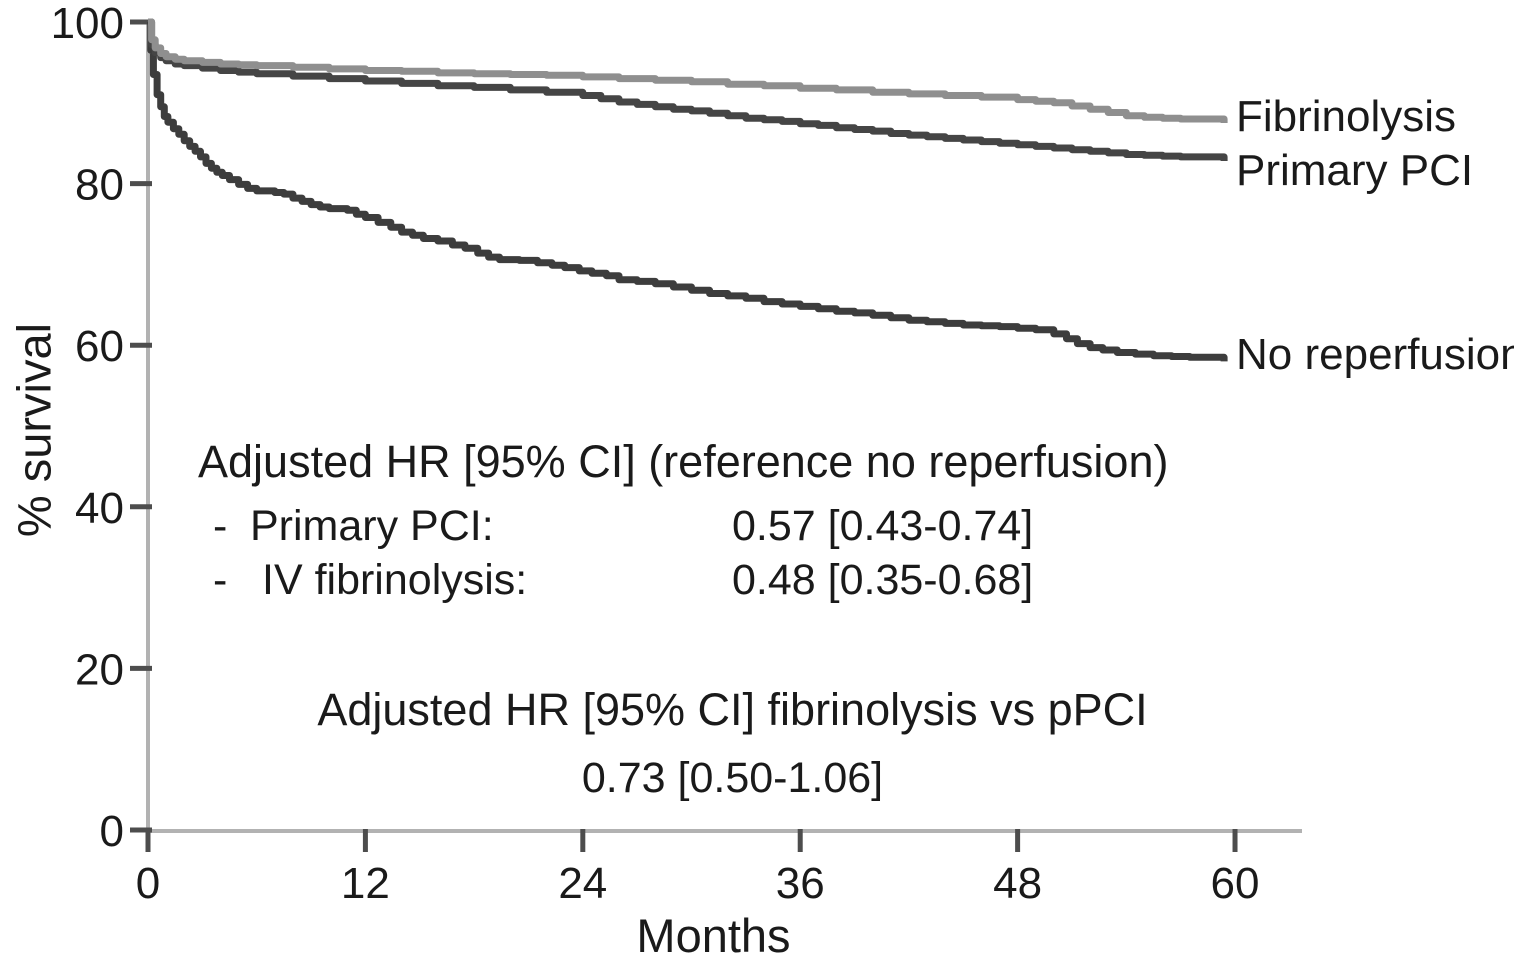 The height and width of the screenshot is (964, 1514). Describe the element at coordinates (883, 580) in the screenshot. I see `hr-row-value: 0.48 [0.35-0.68]` at that location.